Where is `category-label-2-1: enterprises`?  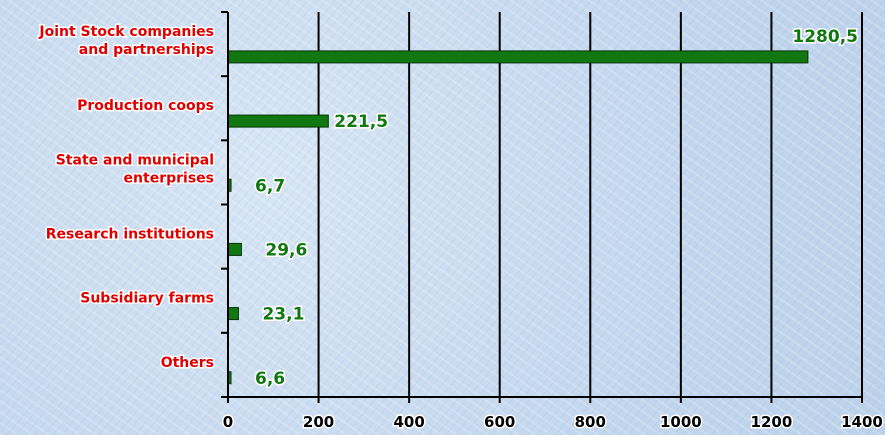 category-label-2-1: enterprises is located at coordinates (169, 178).